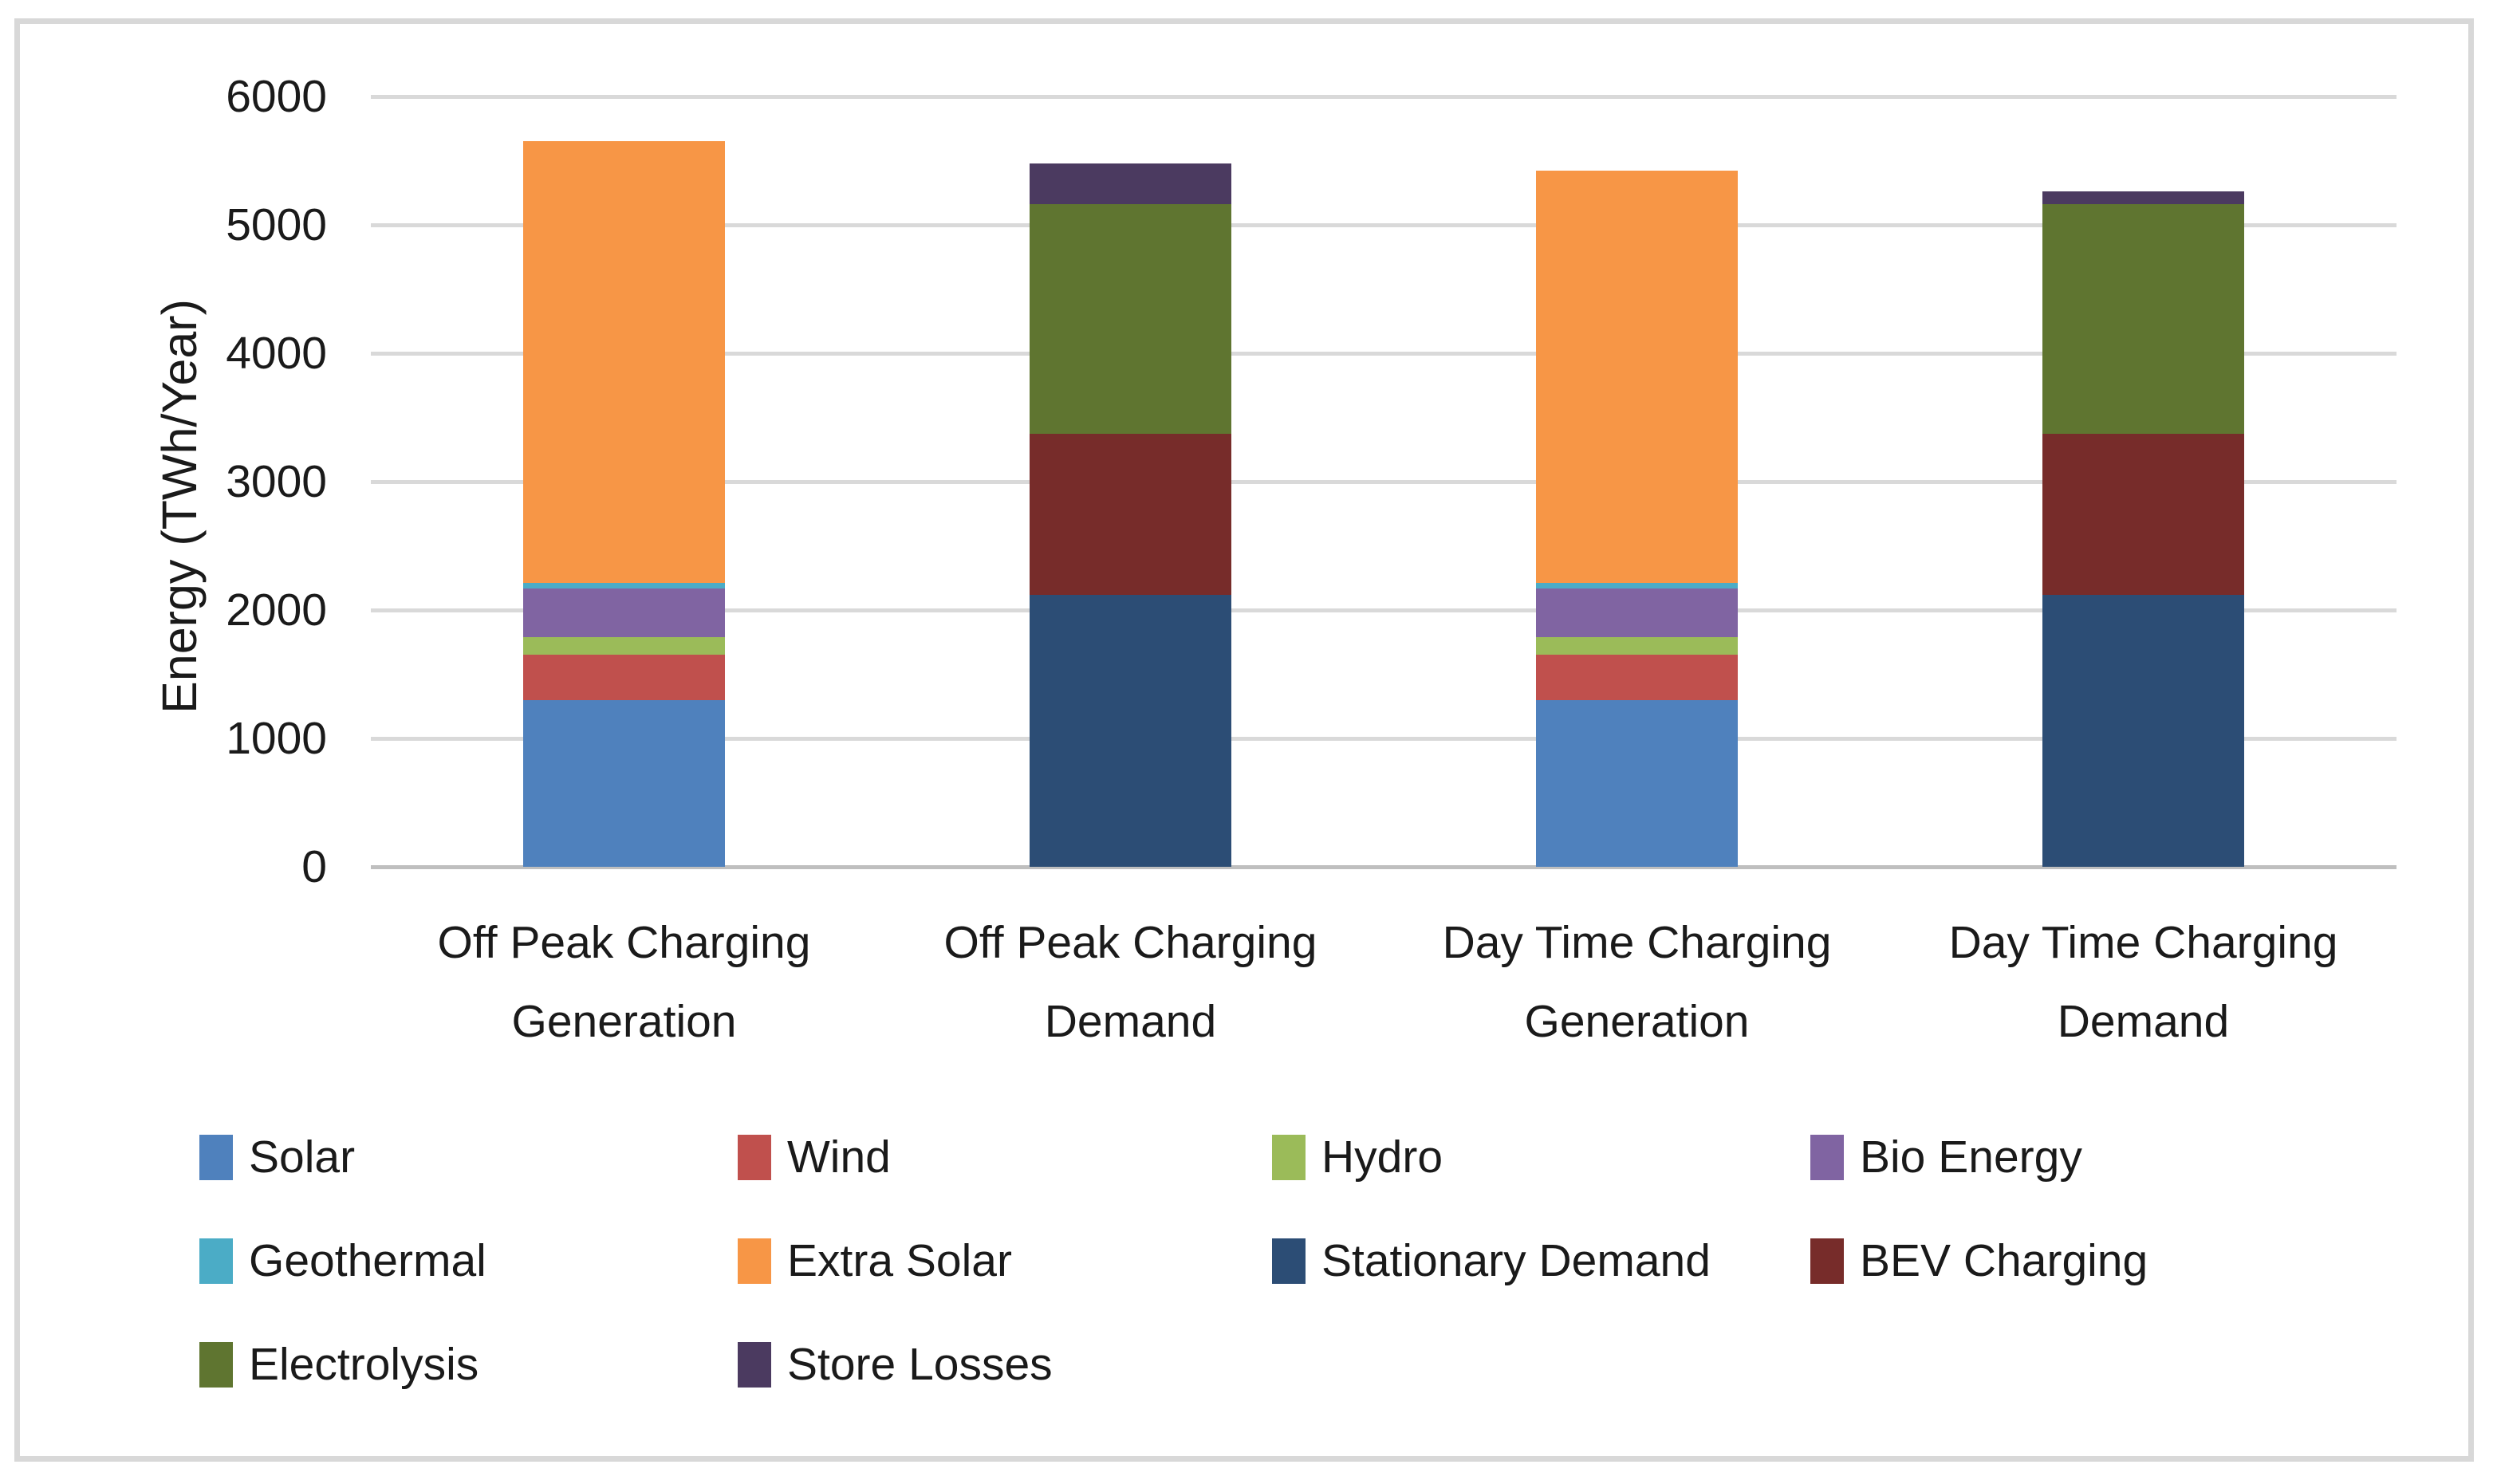 The width and height of the screenshot is (2493, 1484). I want to click on bar-off-peak-charging-generation, so click(624, 482).